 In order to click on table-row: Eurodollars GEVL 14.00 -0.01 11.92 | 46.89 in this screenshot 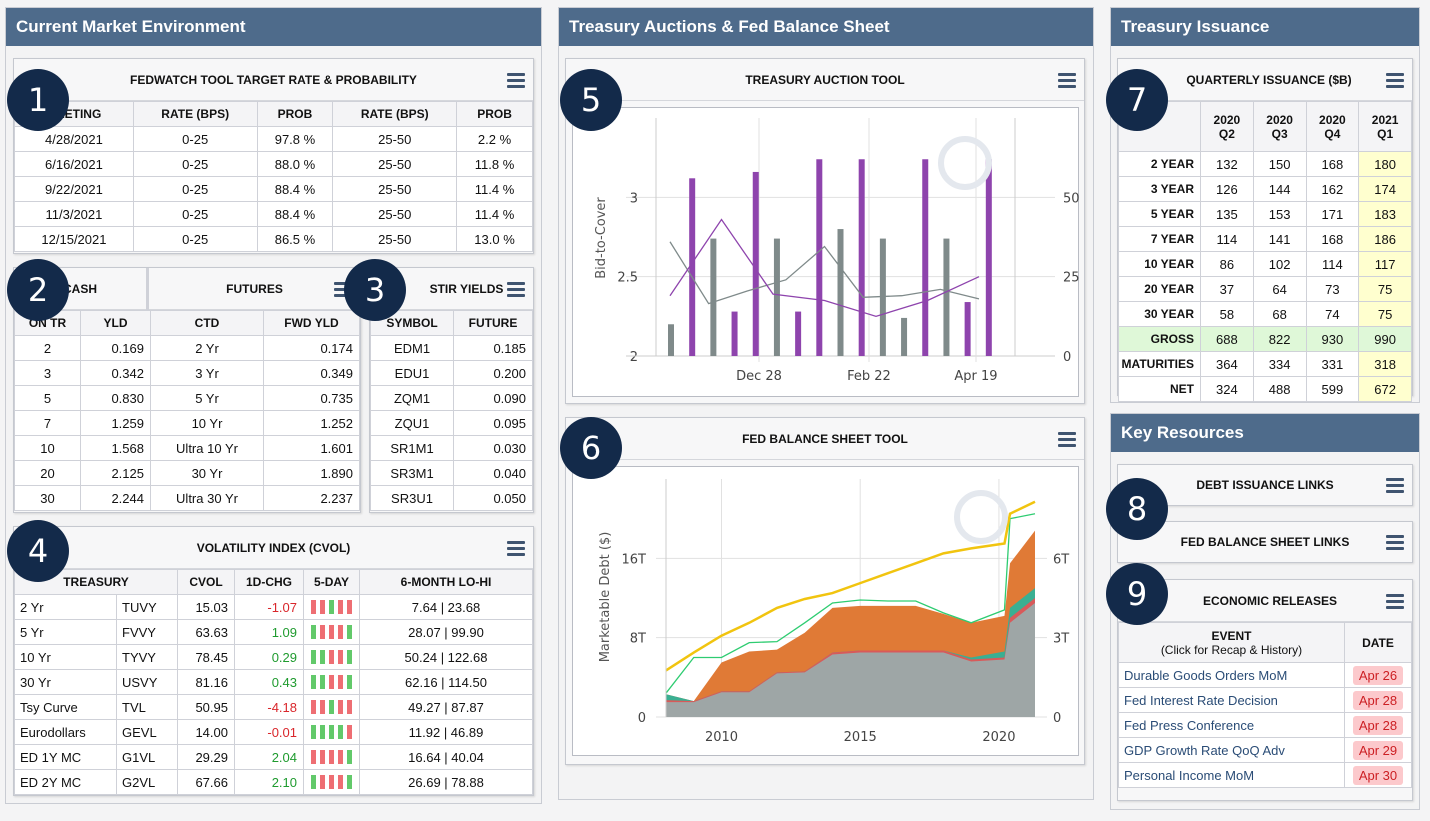, I will do `click(273, 732)`.